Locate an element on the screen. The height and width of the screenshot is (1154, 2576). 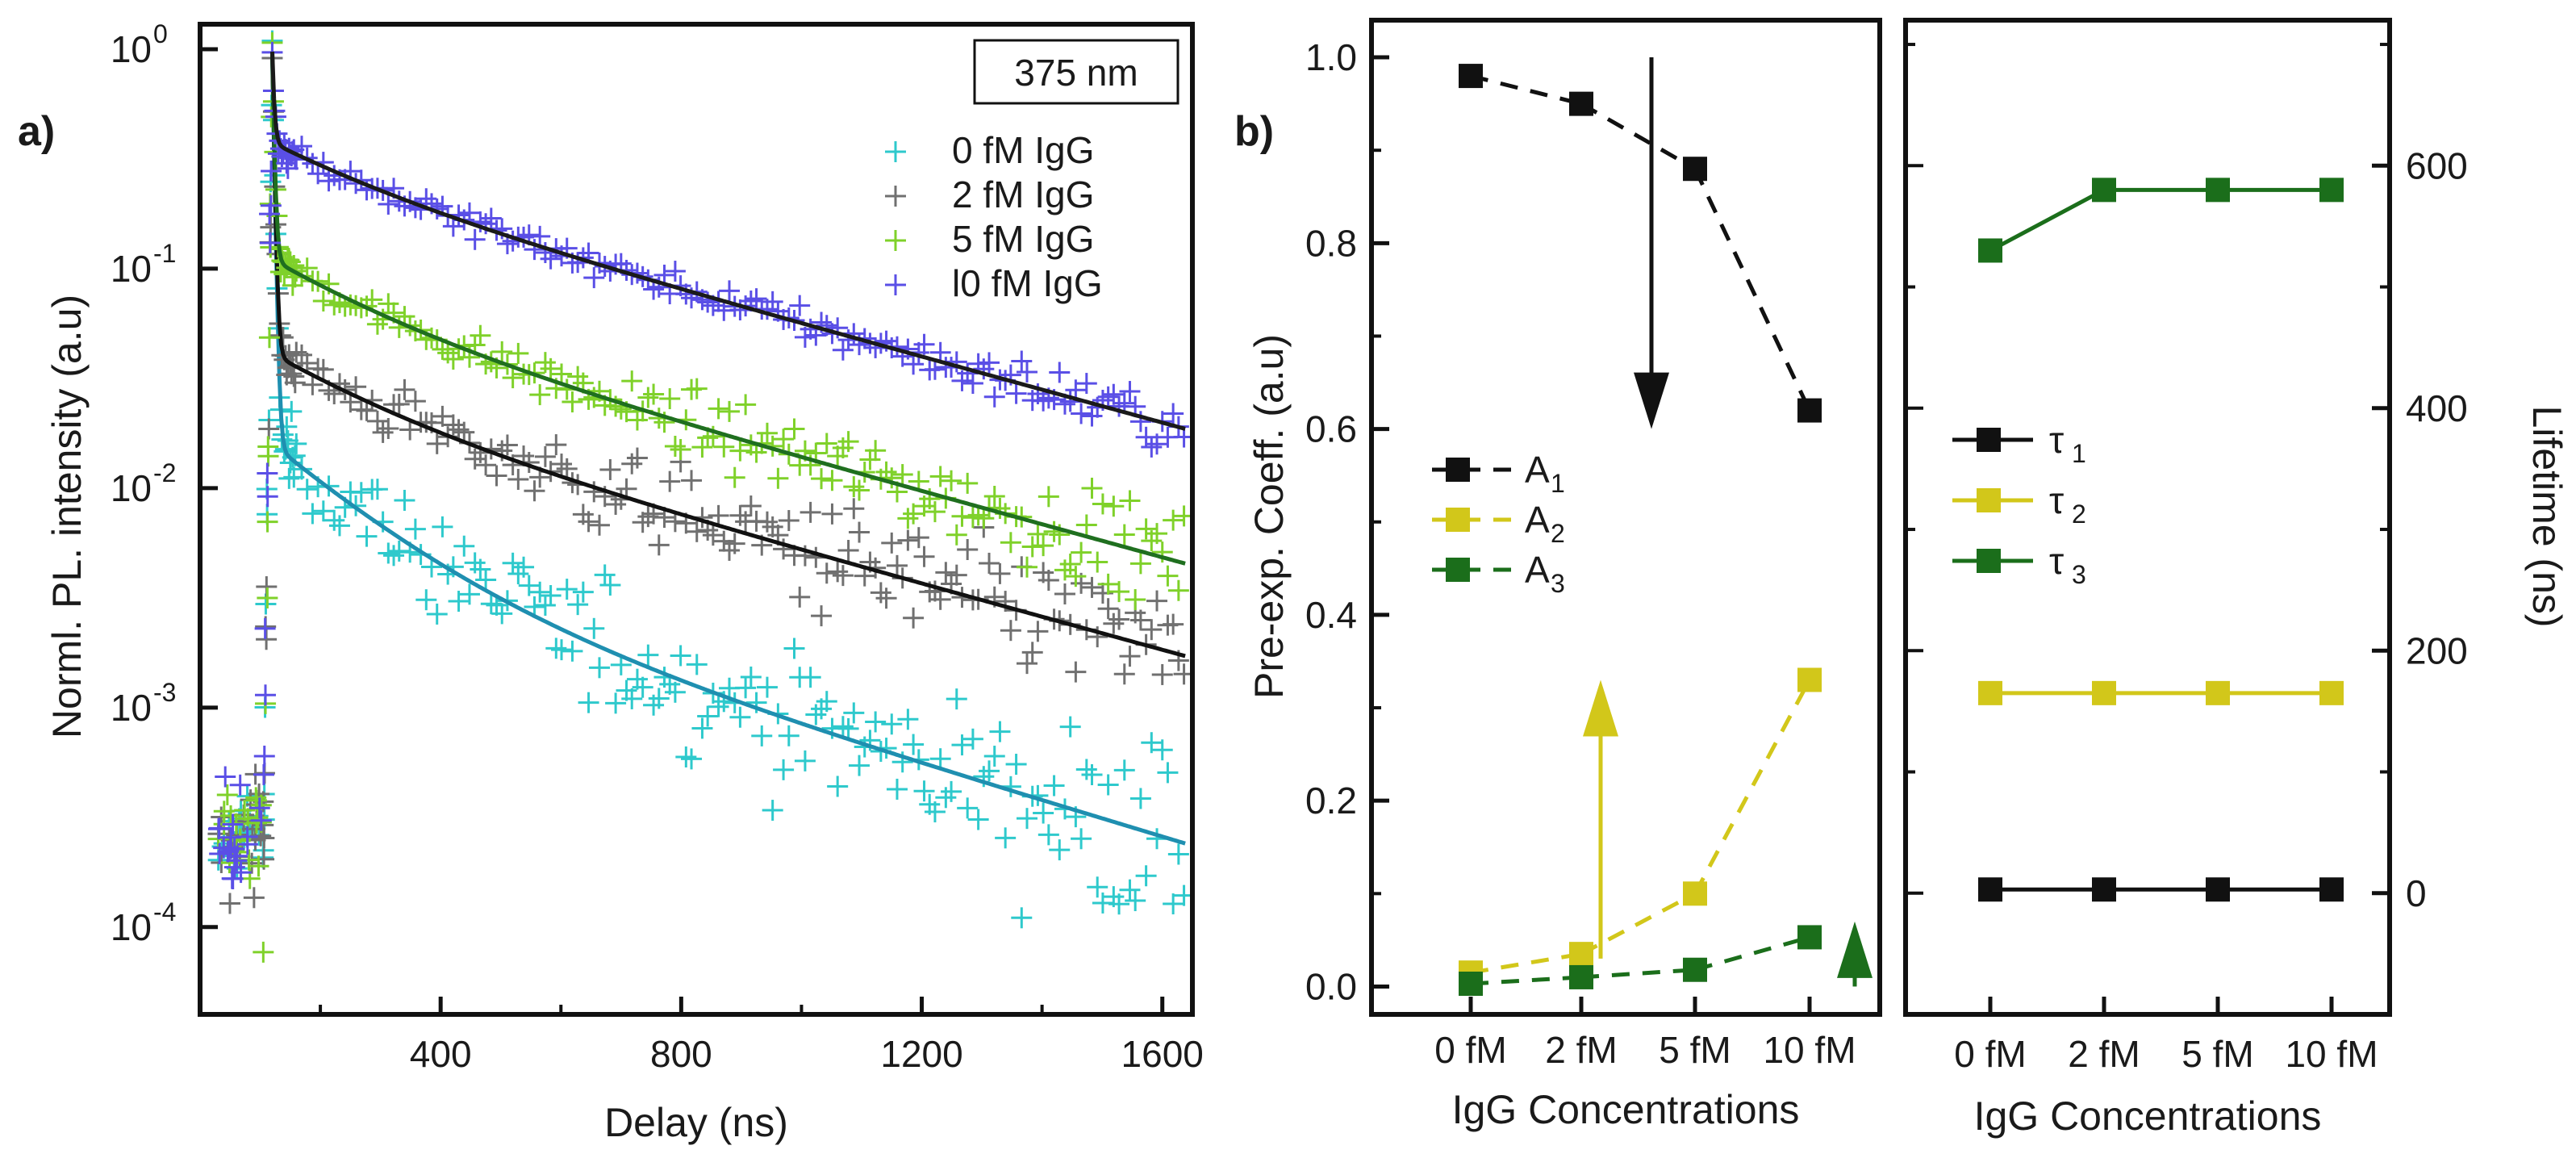
data-point-A3 is located at coordinates (1695, 969).